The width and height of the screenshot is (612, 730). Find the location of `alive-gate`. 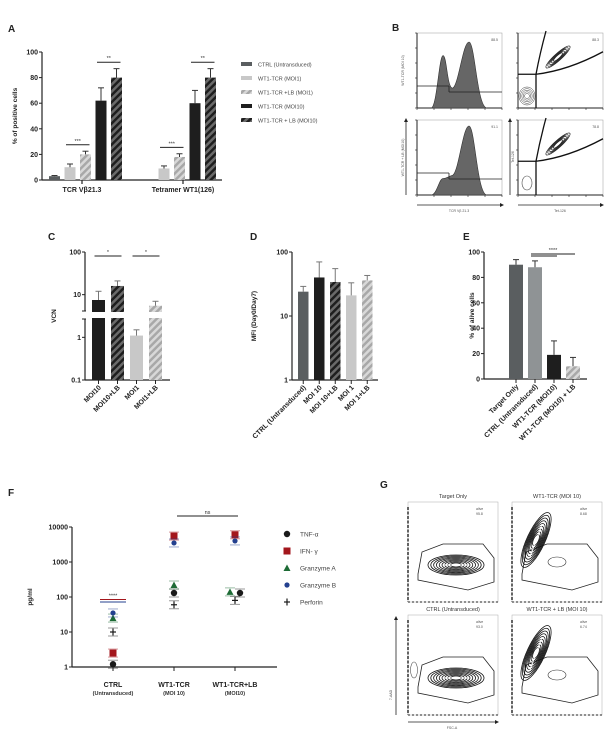

alive-gate is located at coordinates (456, 680).